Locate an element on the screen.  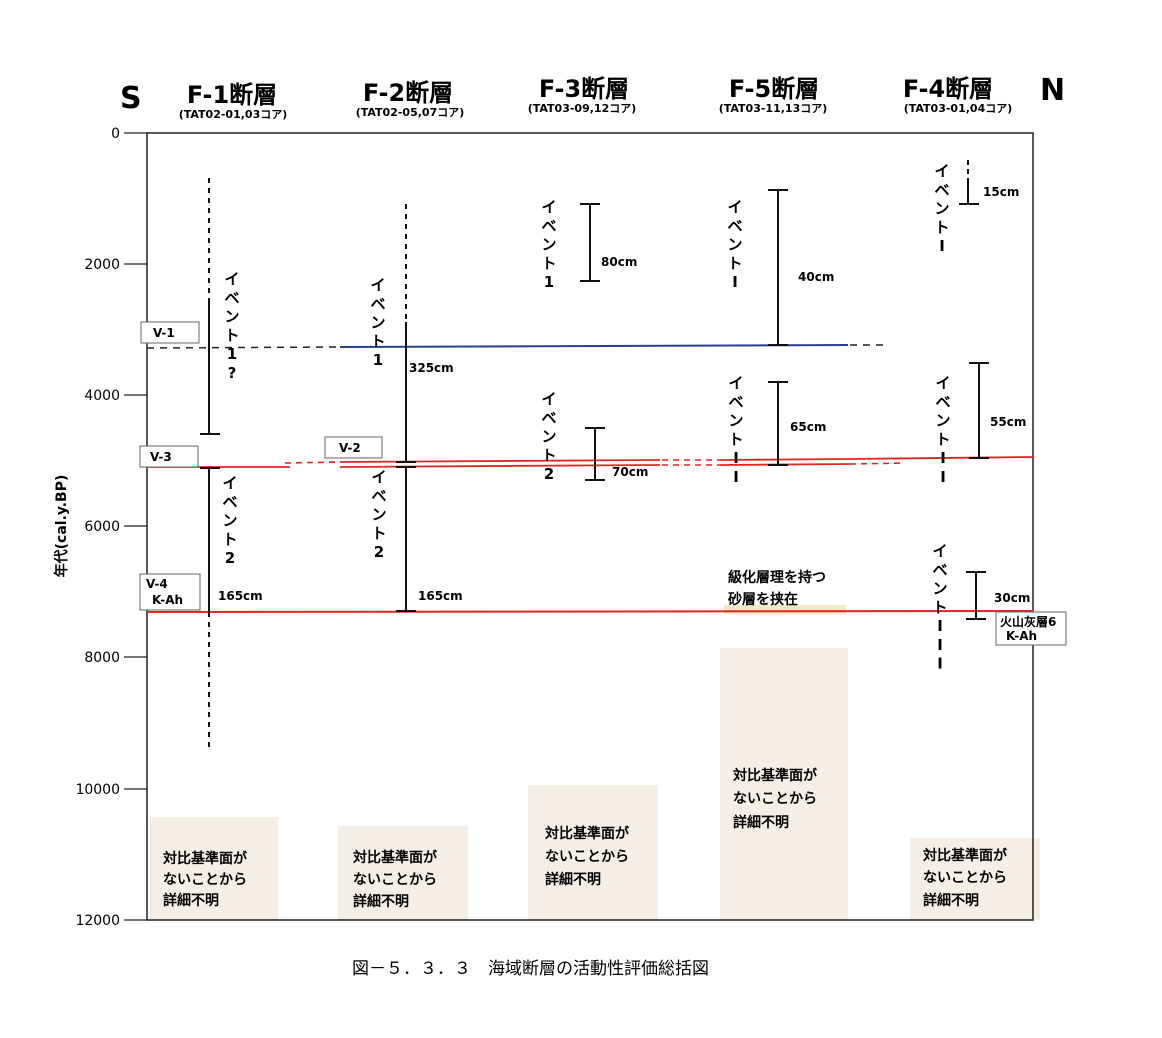
unknown-text-f2-3: 詳細不明 is located at coordinates (381, 901).